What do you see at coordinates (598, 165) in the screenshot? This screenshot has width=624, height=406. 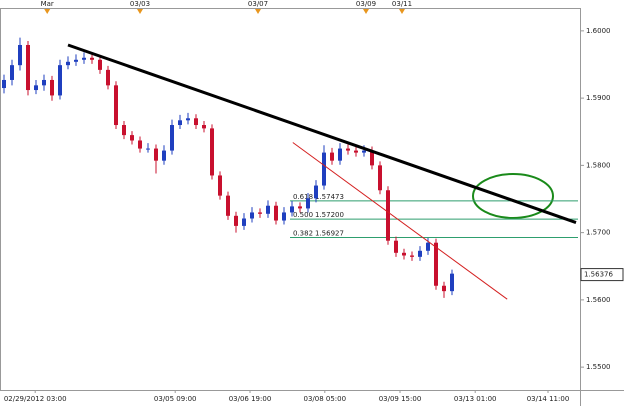 I see `y-tick-label: 1.5800` at bounding box center [598, 165].